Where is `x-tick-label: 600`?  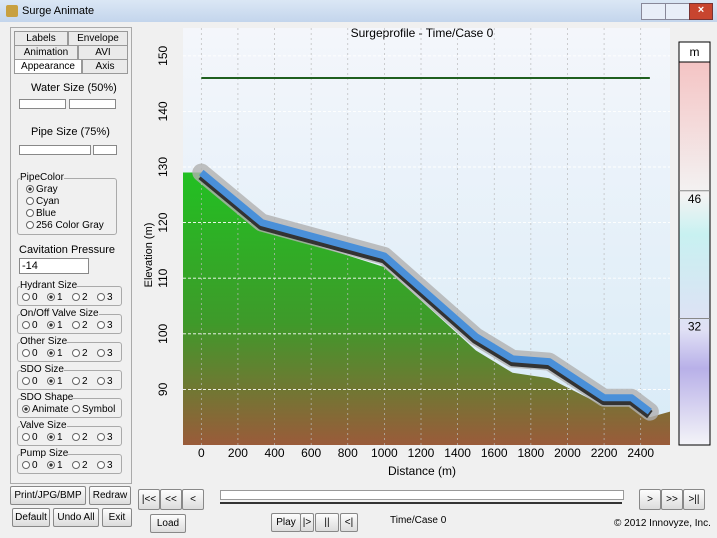
x-tick-label: 600 is located at coordinates (311, 453).